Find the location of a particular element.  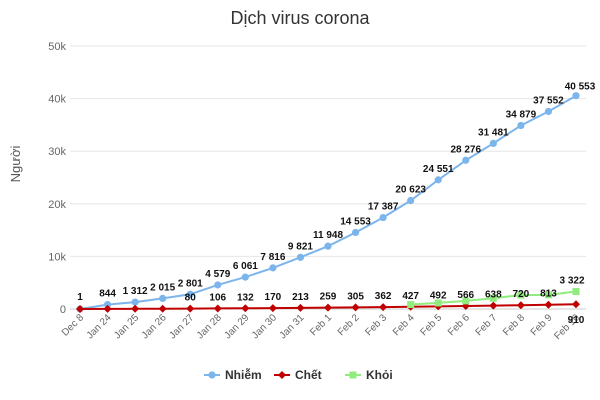

data-label-deaths: 170 is located at coordinates (273, 297).